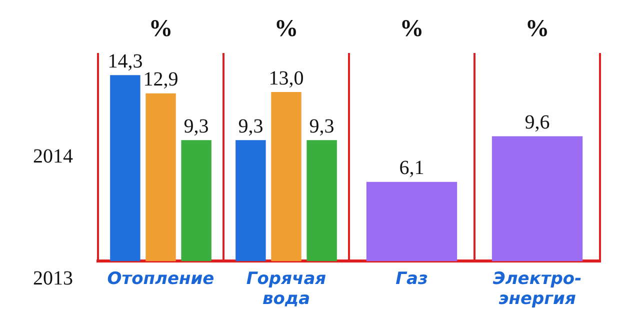 The height and width of the screenshot is (320, 640). Describe the element at coordinates (537, 289) in the screenshot. I see `x-tick-label: Электро-энергия` at that location.